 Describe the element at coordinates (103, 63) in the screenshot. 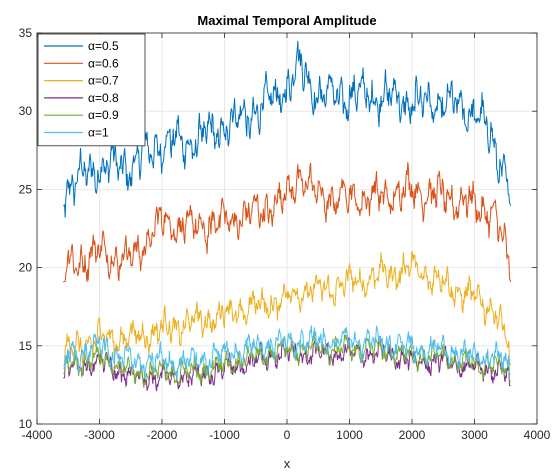

I see `legend-label: α=0.6` at that location.